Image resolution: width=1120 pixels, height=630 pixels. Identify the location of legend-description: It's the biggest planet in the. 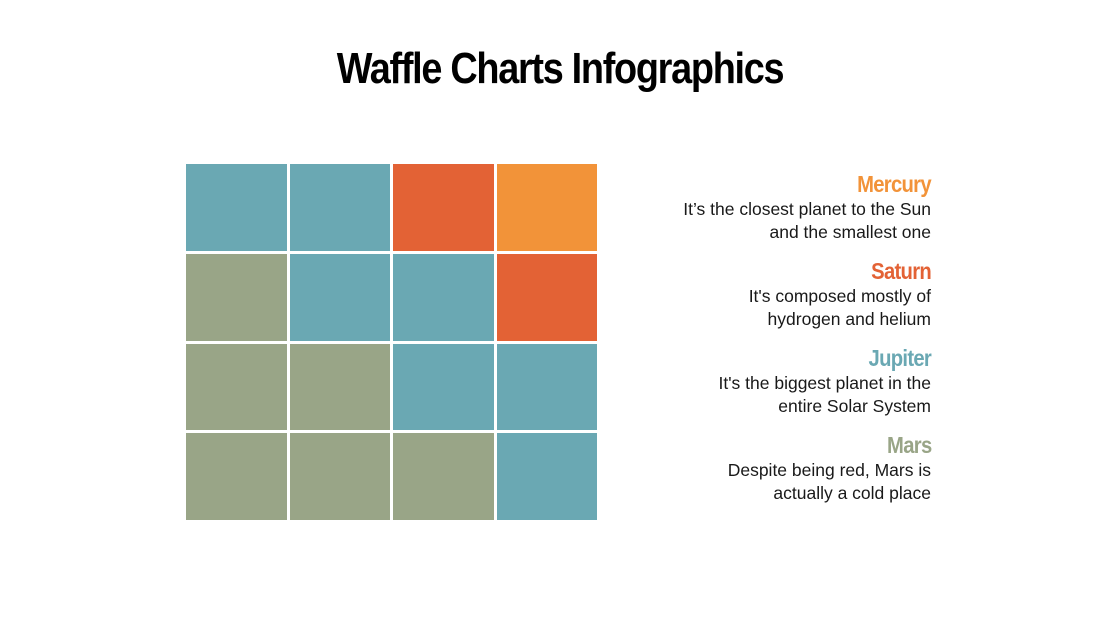
(824, 383).